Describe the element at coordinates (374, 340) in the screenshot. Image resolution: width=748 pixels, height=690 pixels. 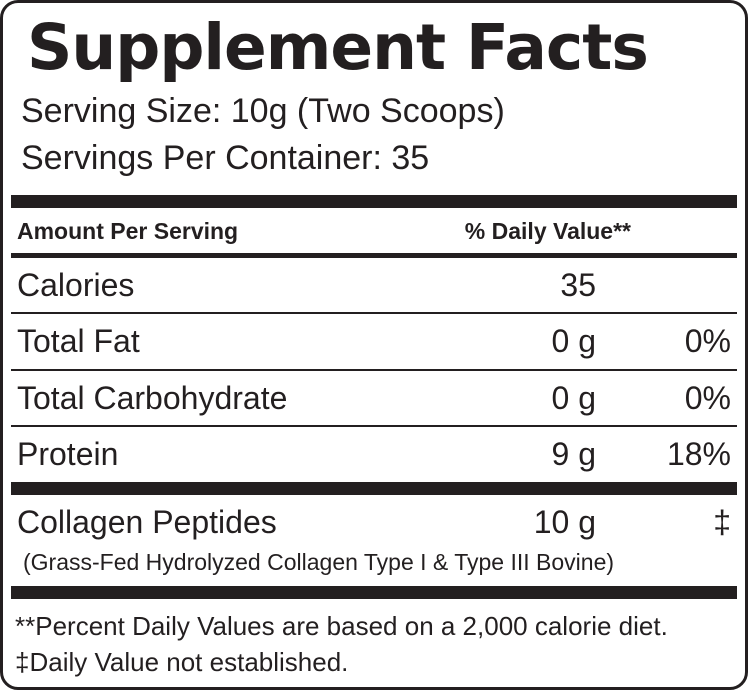
I see `nutrient-row-total-fat: Total Fat 0 g 0%` at that location.